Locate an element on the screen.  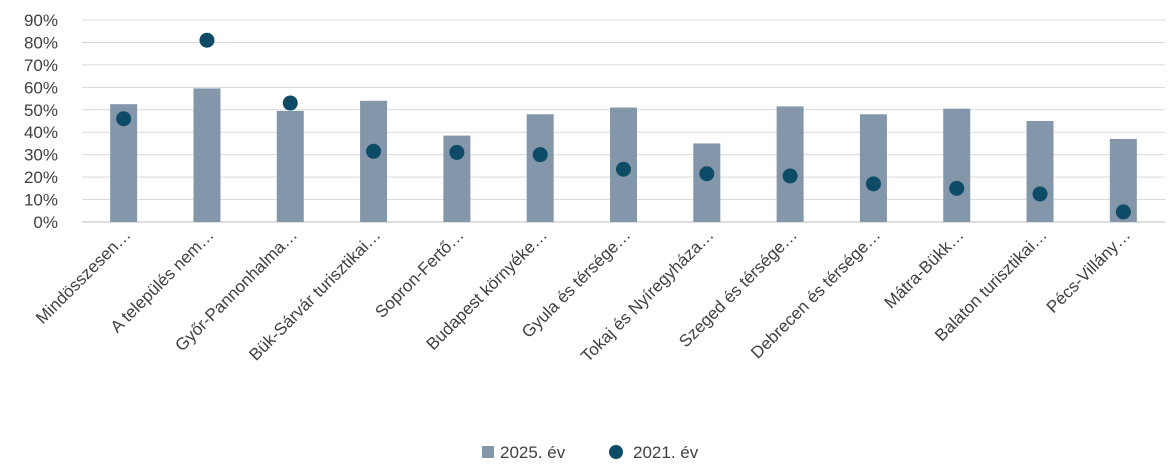
y-tick-label: 90% is located at coordinates (41, 20).